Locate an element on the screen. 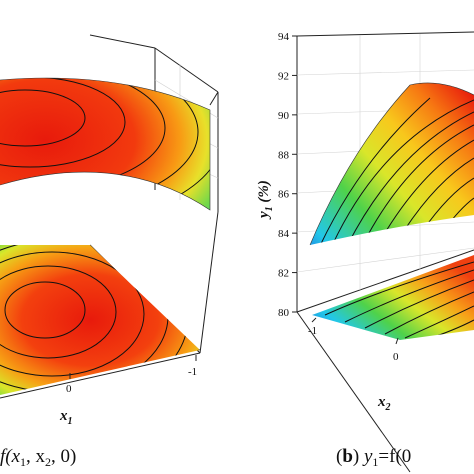 Image resolution: width=474 pixels, height=474 pixels. panel-b-y-tick-label: 86 is located at coordinates (284, 195).